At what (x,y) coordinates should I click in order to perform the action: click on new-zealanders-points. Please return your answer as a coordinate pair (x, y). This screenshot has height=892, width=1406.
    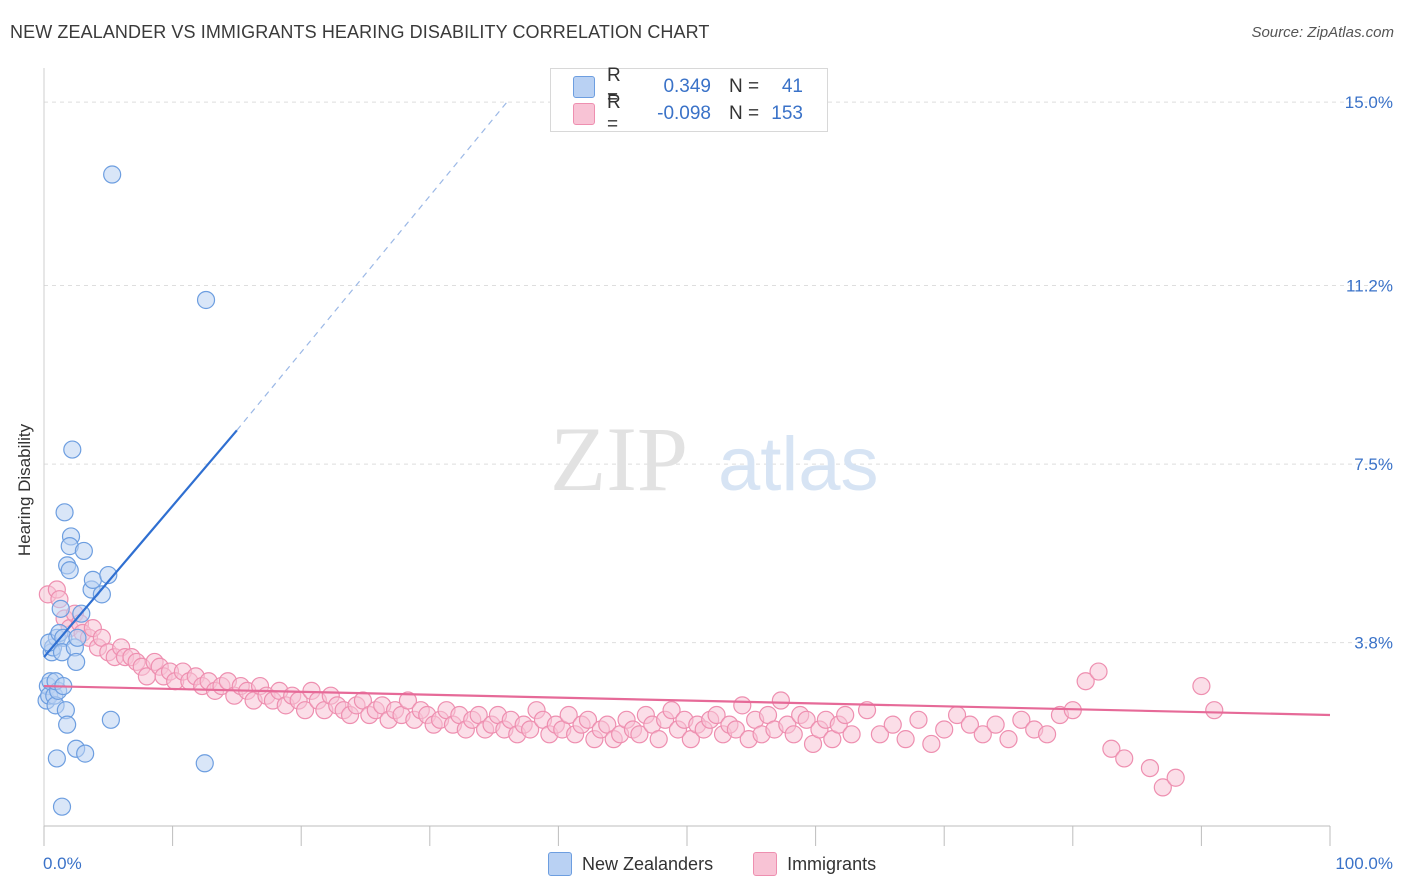
    Looking at the image, I should click on (126, 490).